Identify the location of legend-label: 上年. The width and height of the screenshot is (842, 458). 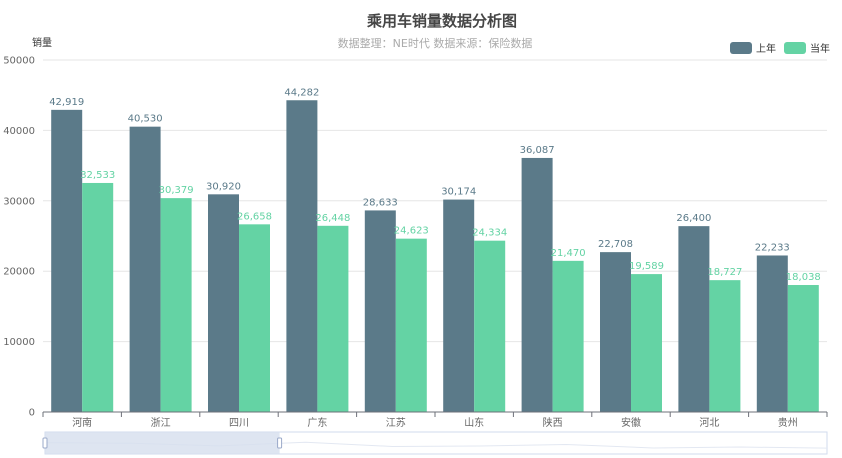
(766, 48).